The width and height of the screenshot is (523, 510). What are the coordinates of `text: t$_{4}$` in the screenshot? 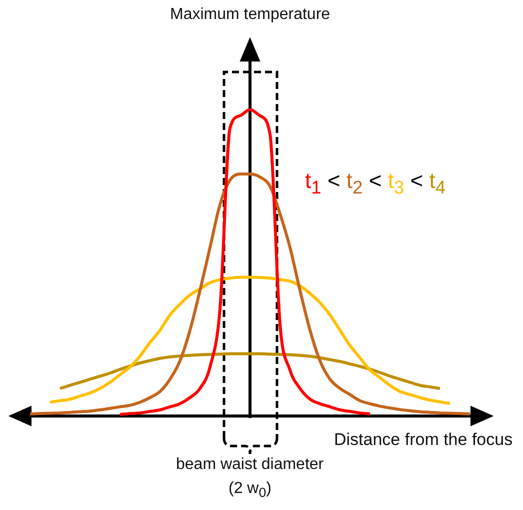 It's located at (437, 183).